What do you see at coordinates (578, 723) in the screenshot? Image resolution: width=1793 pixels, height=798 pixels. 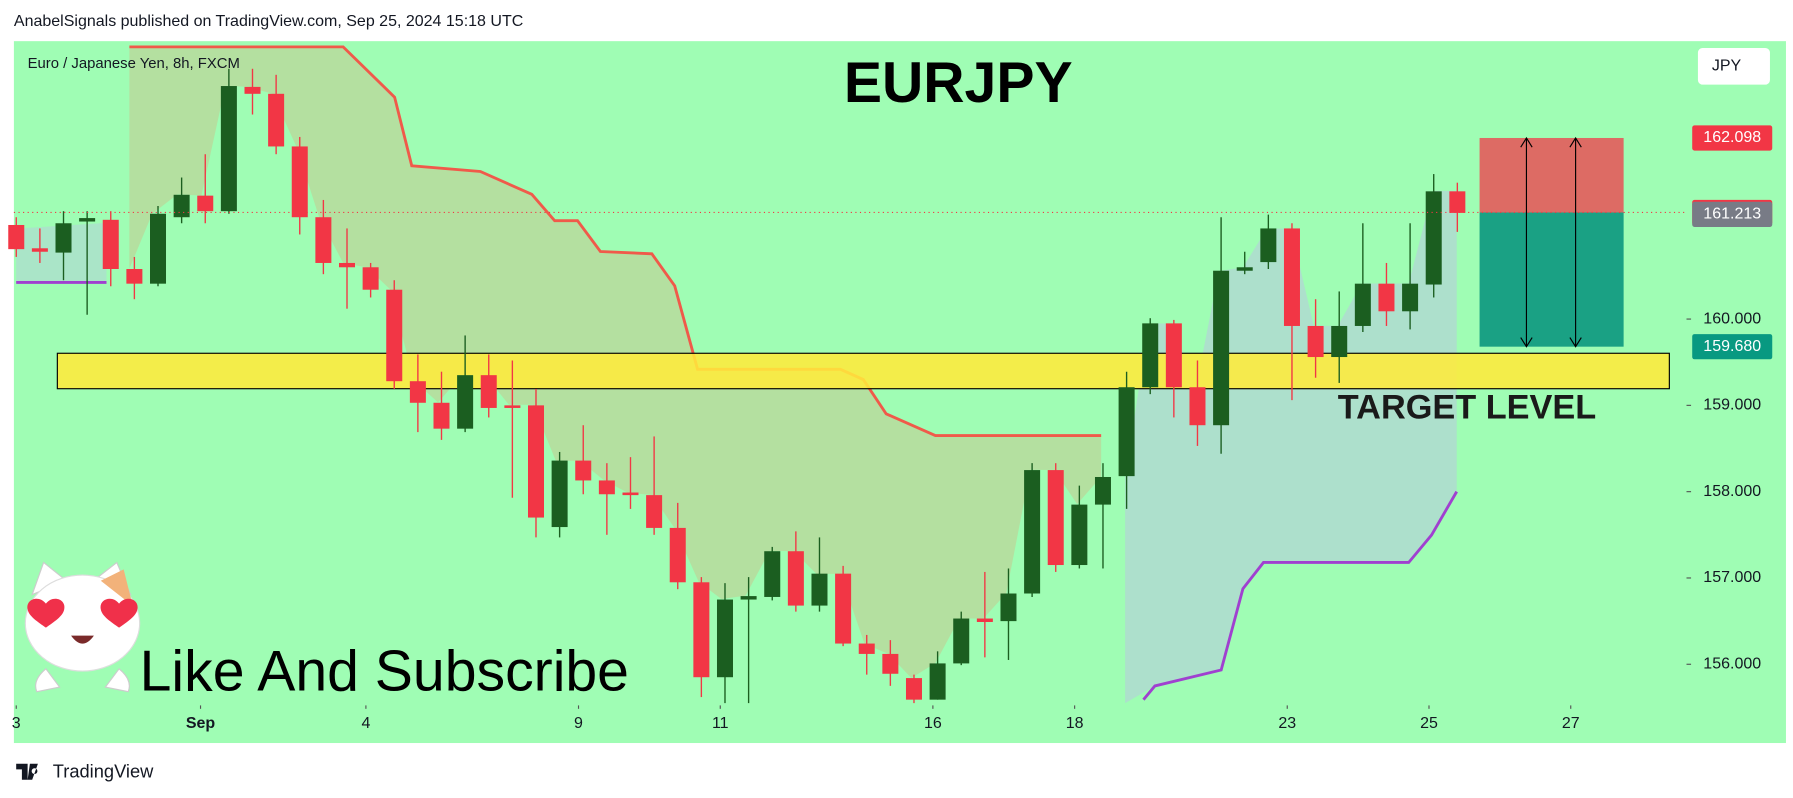 I see `x-tick-label: 9` at bounding box center [578, 723].